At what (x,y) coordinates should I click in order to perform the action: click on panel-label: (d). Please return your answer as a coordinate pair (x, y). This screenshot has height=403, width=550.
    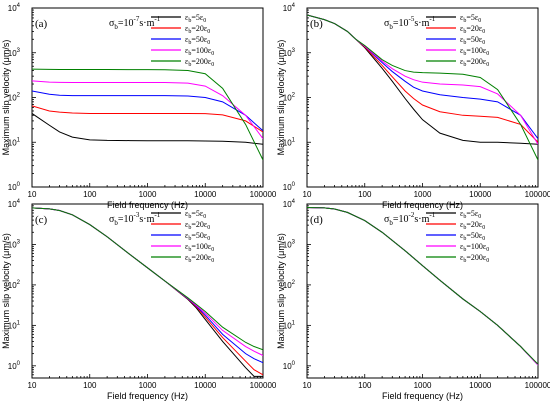
    Looking at the image, I should click on (316, 220).